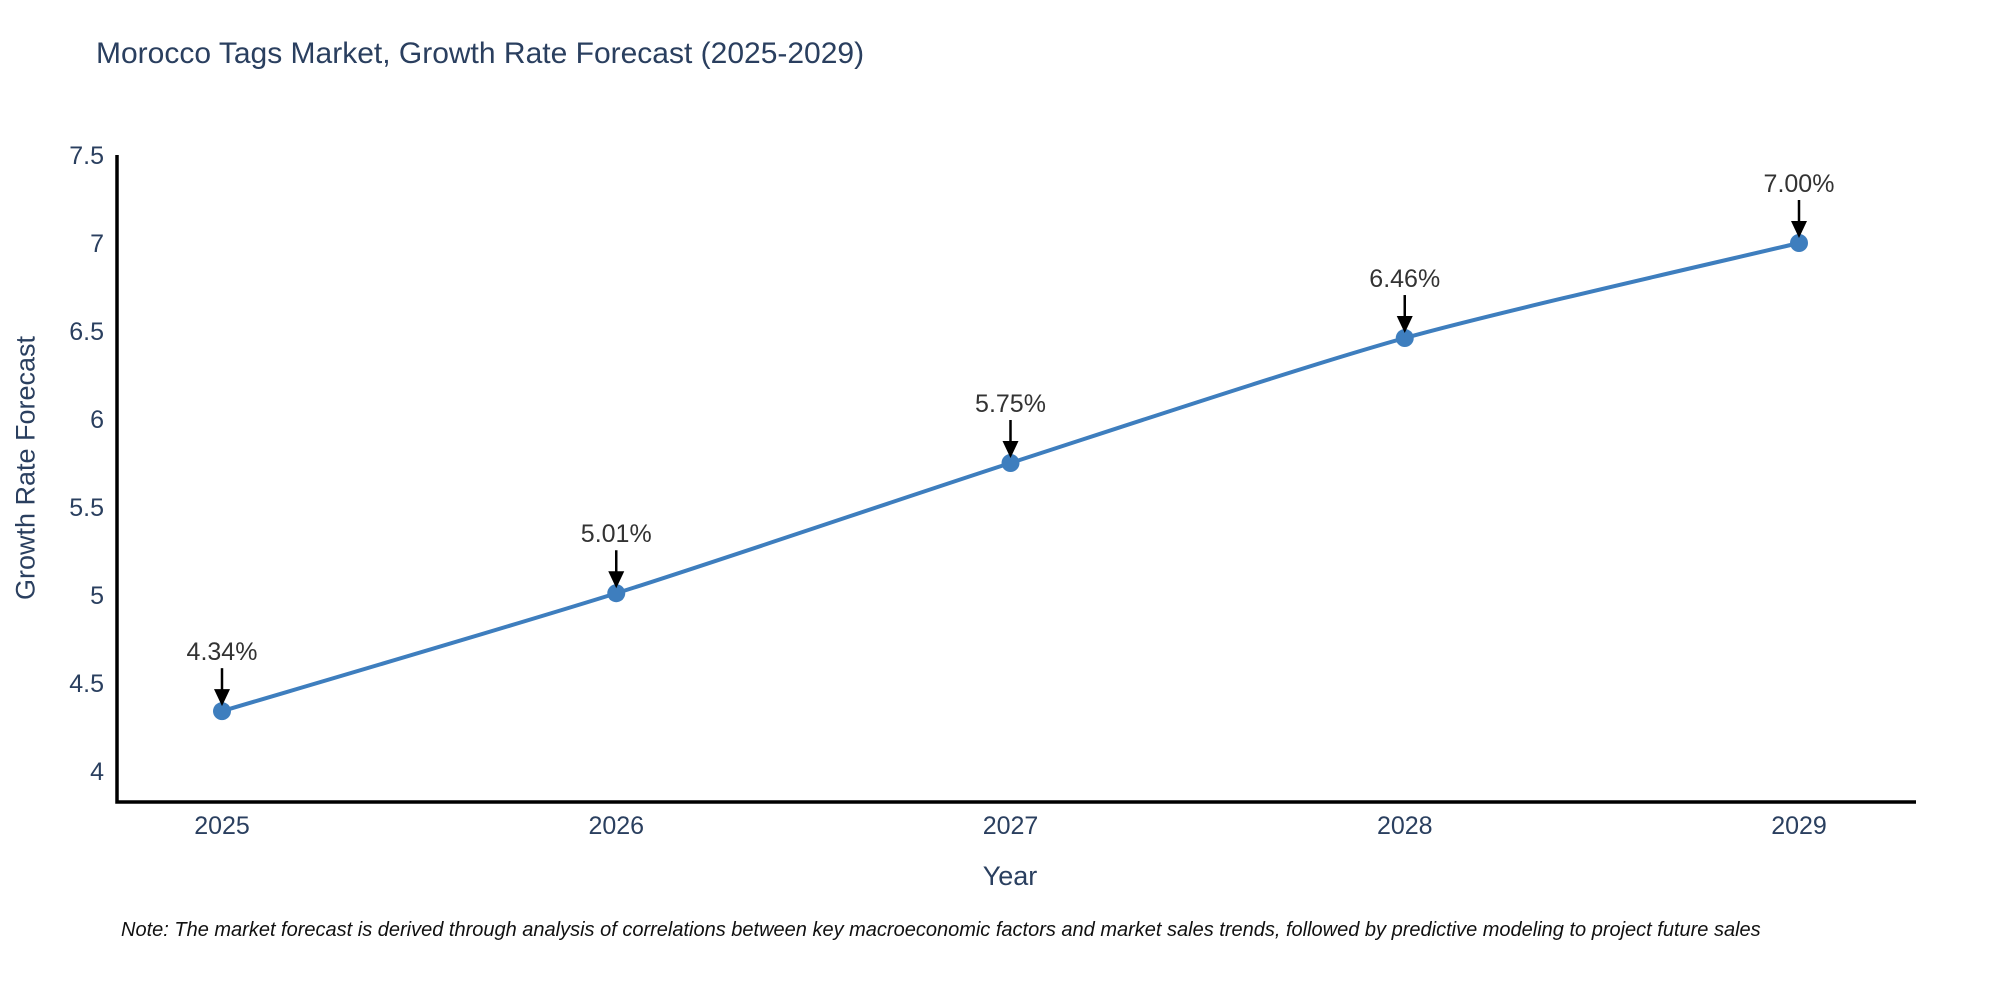 The image size is (2000, 1000). Describe the element at coordinates (1799, 826) in the screenshot. I see `x-tick-label: 2029` at that location.